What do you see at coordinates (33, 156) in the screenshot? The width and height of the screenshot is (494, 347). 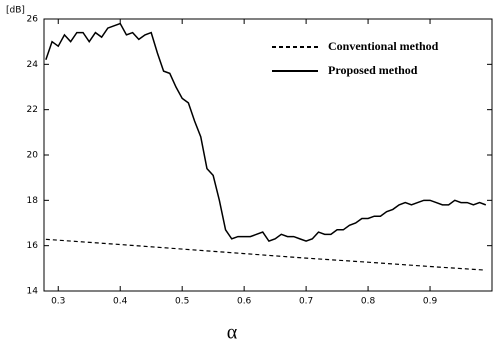 I see `y-tick-label: 20` at bounding box center [33, 156].